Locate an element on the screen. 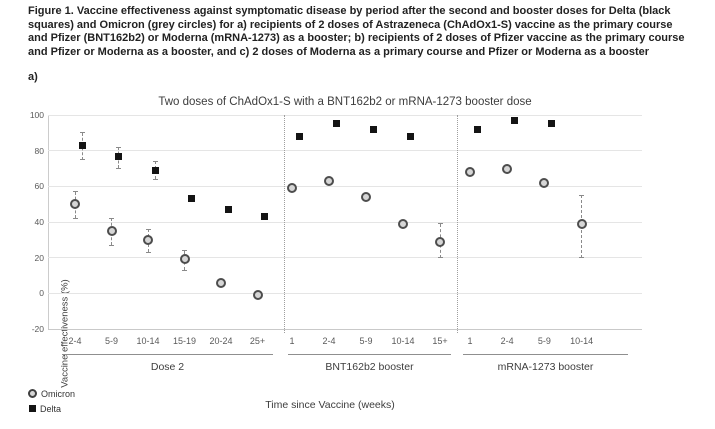  group-label: BNT162b2 booster is located at coordinates (369, 367).